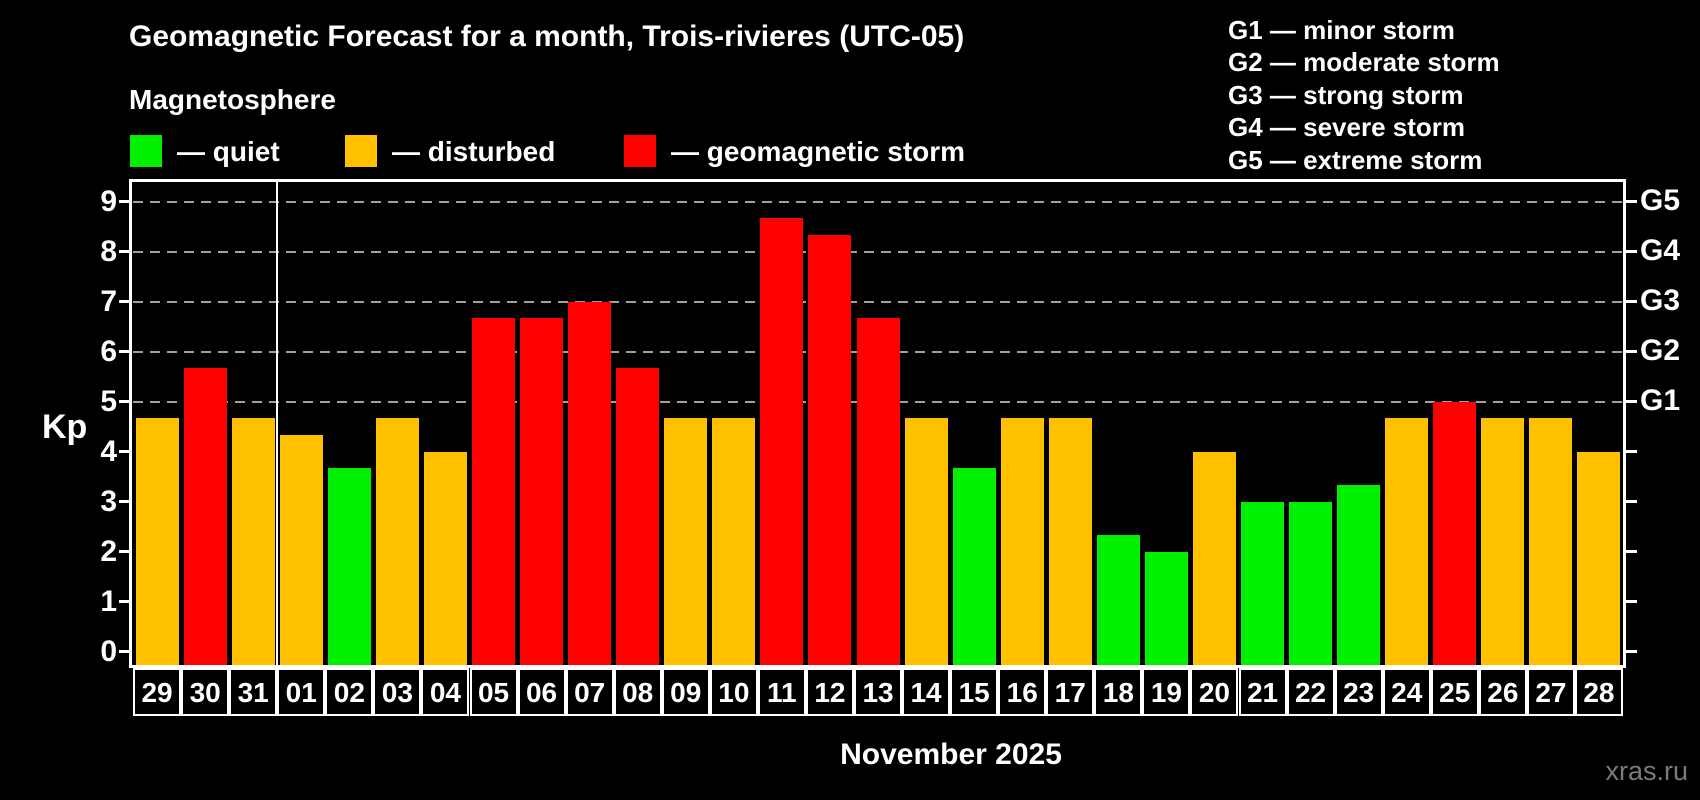 The image size is (1700, 800). I want to click on day-label-03: 03, so click(397, 692).